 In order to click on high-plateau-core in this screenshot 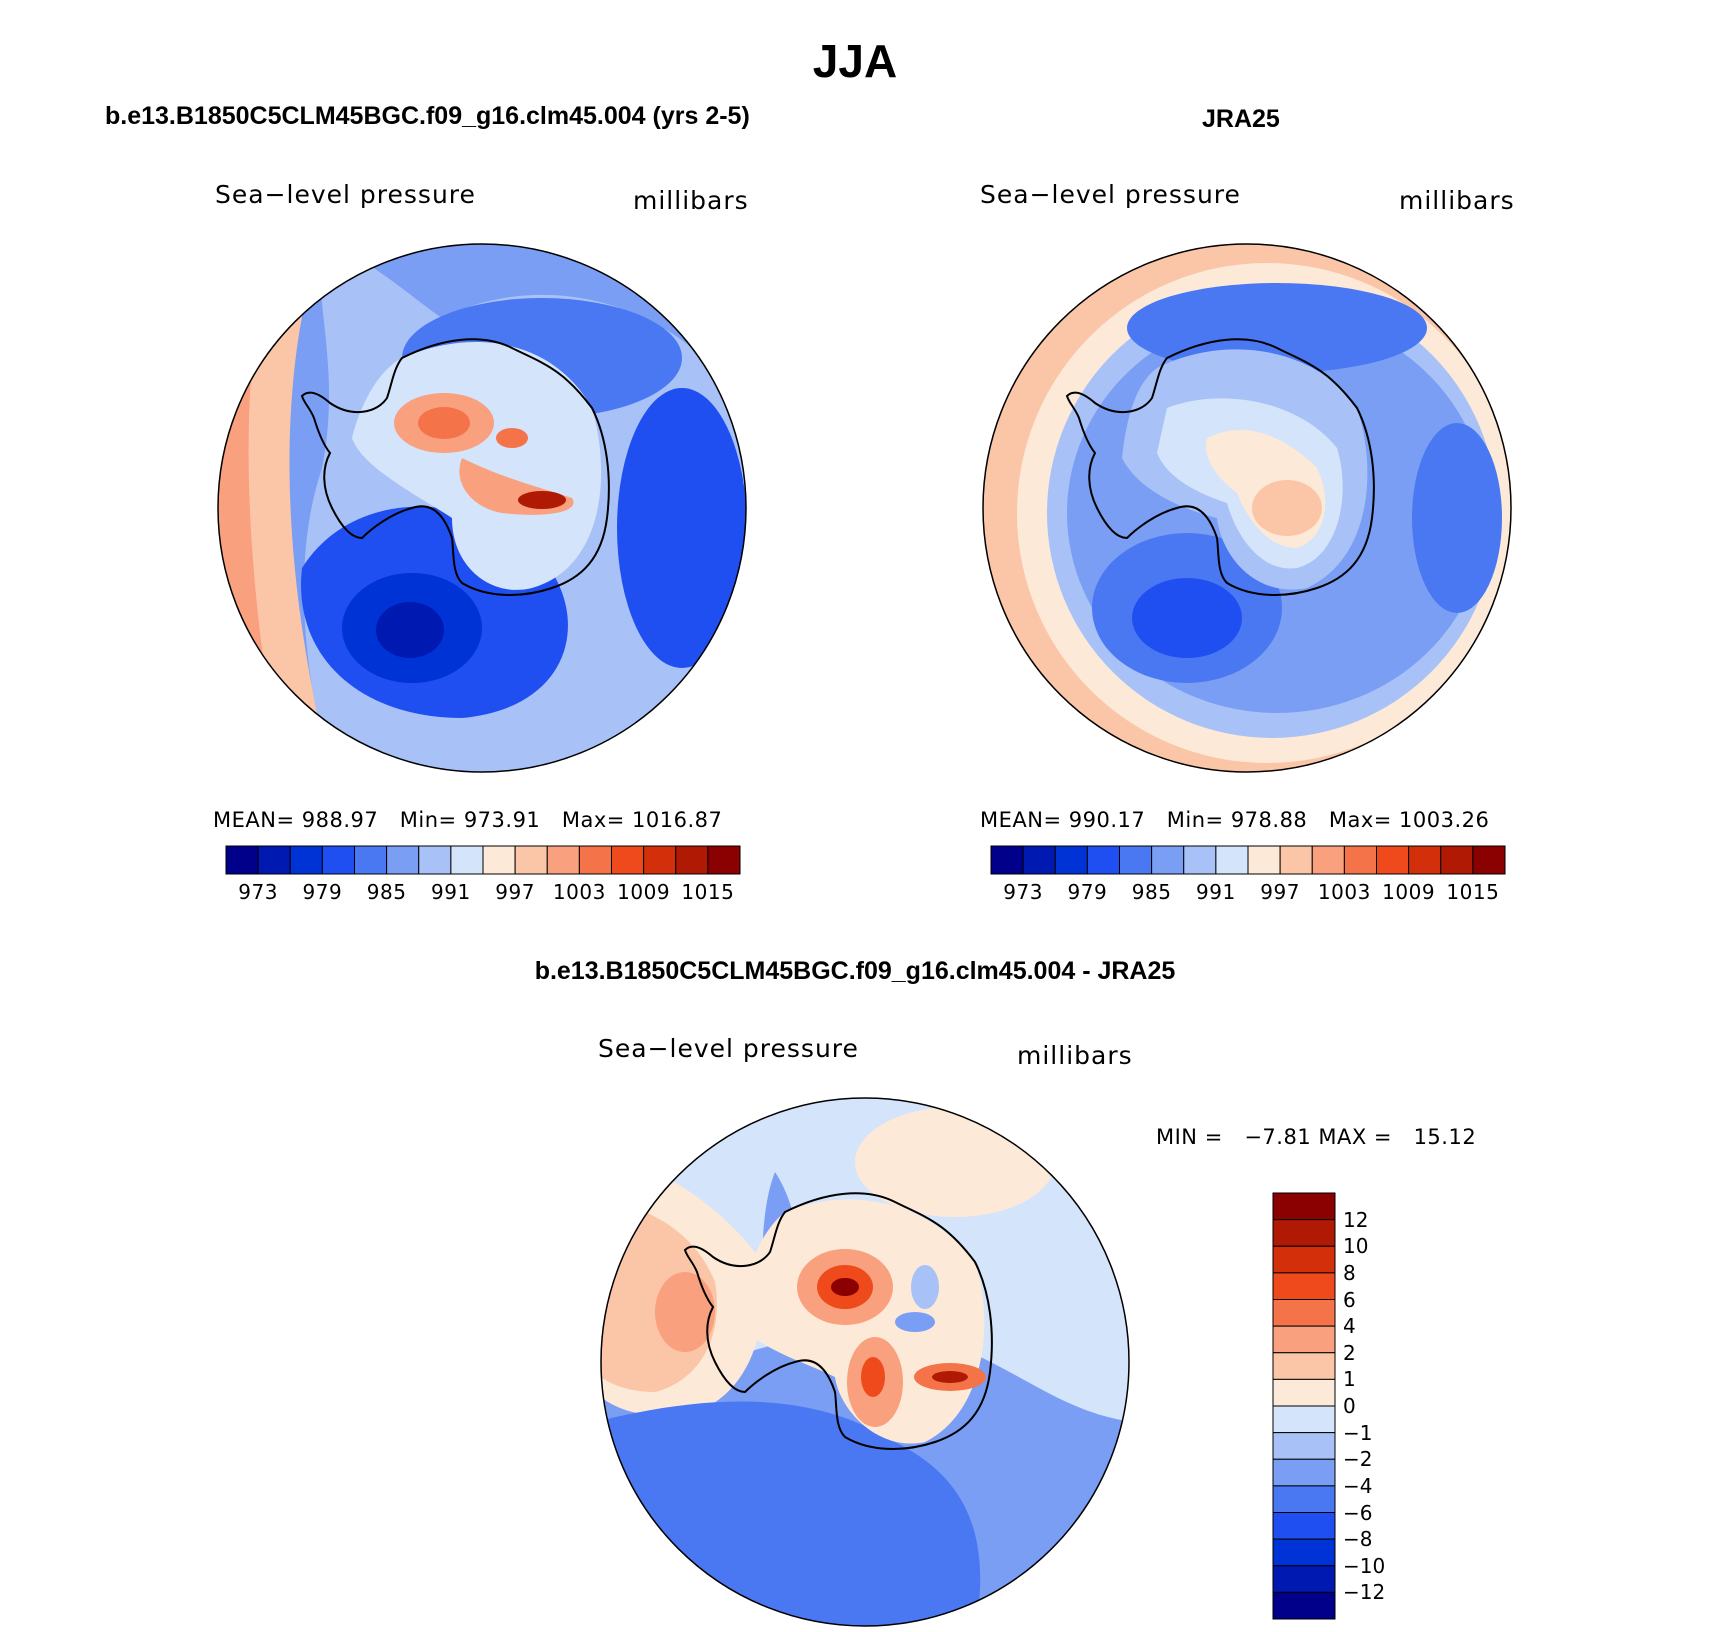, I will do `click(1287, 508)`.